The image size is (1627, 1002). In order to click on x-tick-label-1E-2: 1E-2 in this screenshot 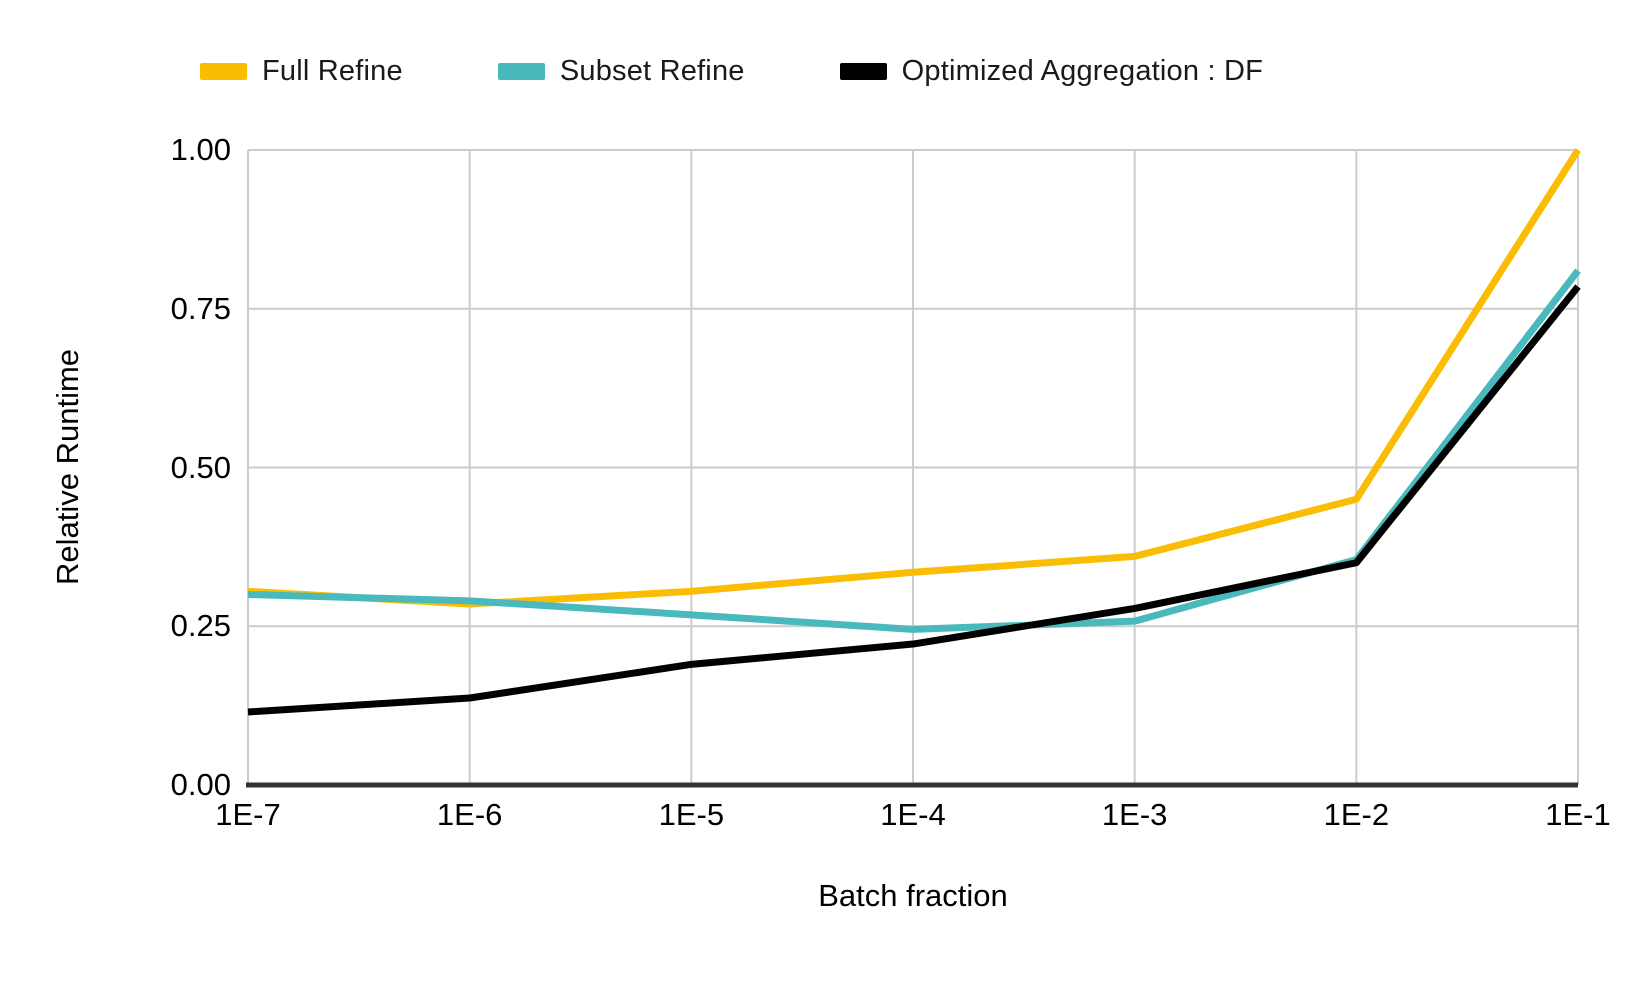, I will do `click(1356, 814)`.